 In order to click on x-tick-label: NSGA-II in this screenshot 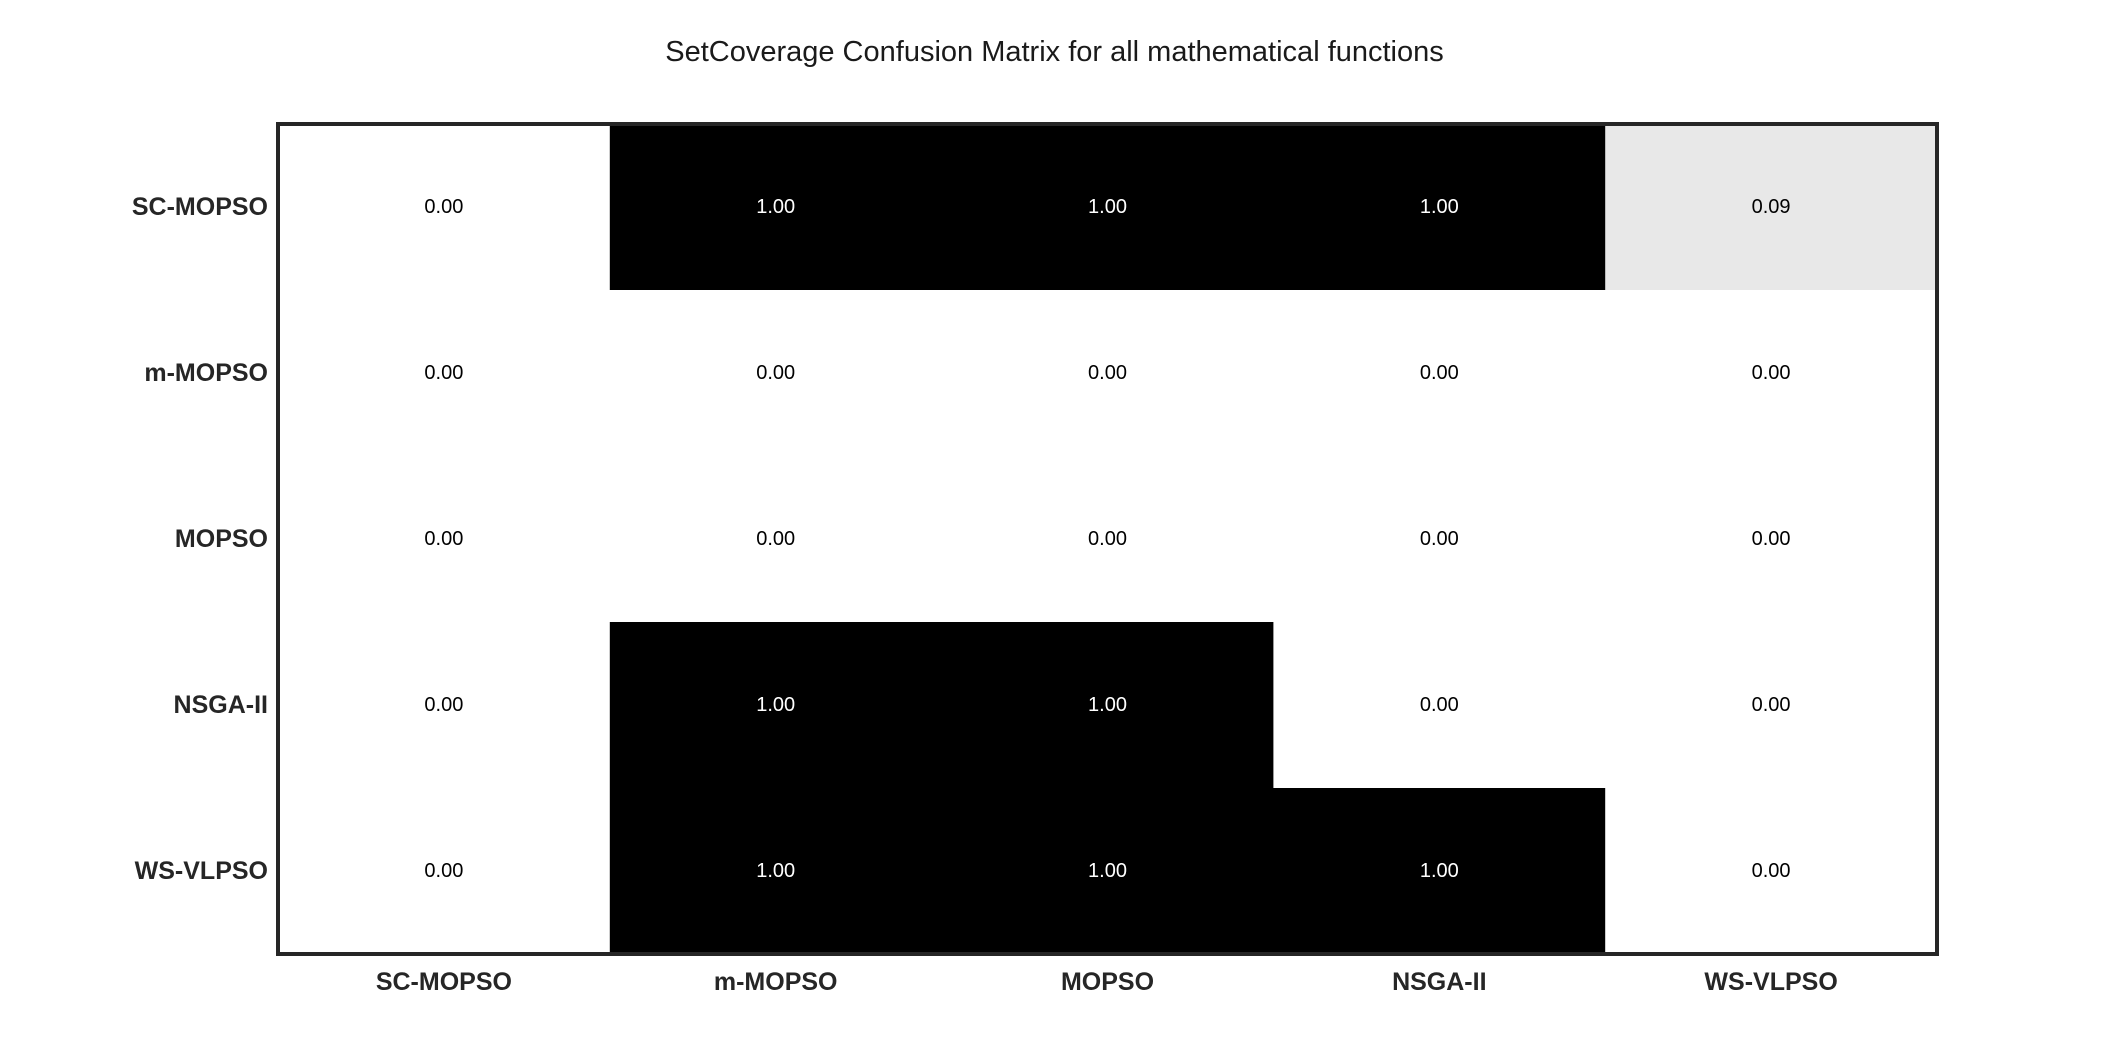, I will do `click(1439, 982)`.